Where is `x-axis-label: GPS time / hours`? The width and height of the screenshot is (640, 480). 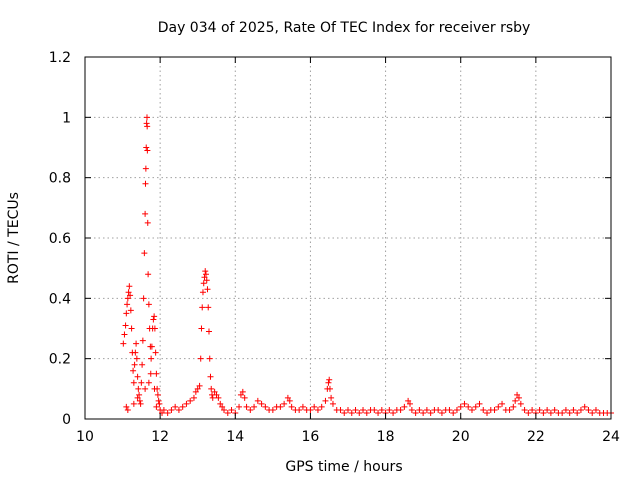 x-axis-label: GPS time / hours is located at coordinates (343, 467).